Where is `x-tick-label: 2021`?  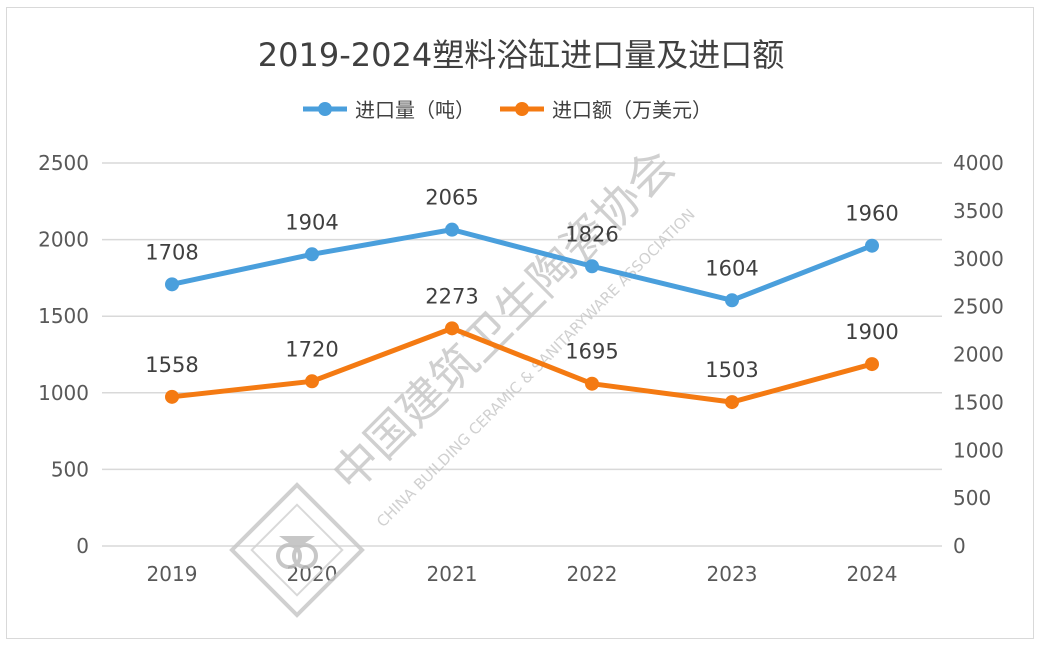
x-tick-label: 2021 is located at coordinates (452, 574).